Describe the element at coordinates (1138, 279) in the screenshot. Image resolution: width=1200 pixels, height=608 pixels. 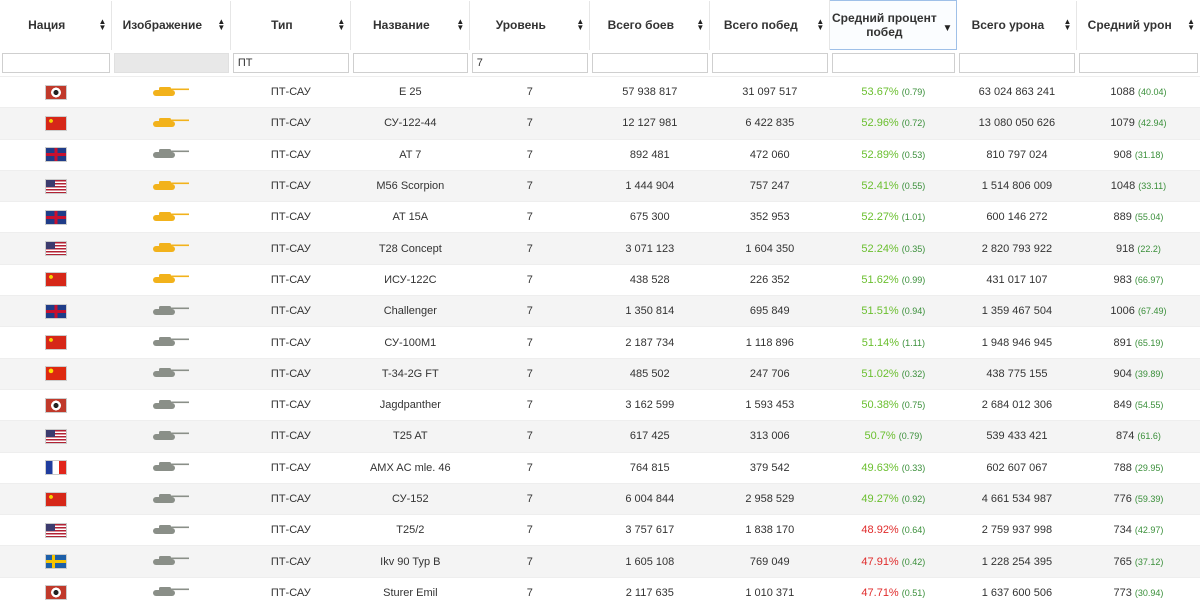
I see `cell-avg-damage: 983 (66.97)` at that location.